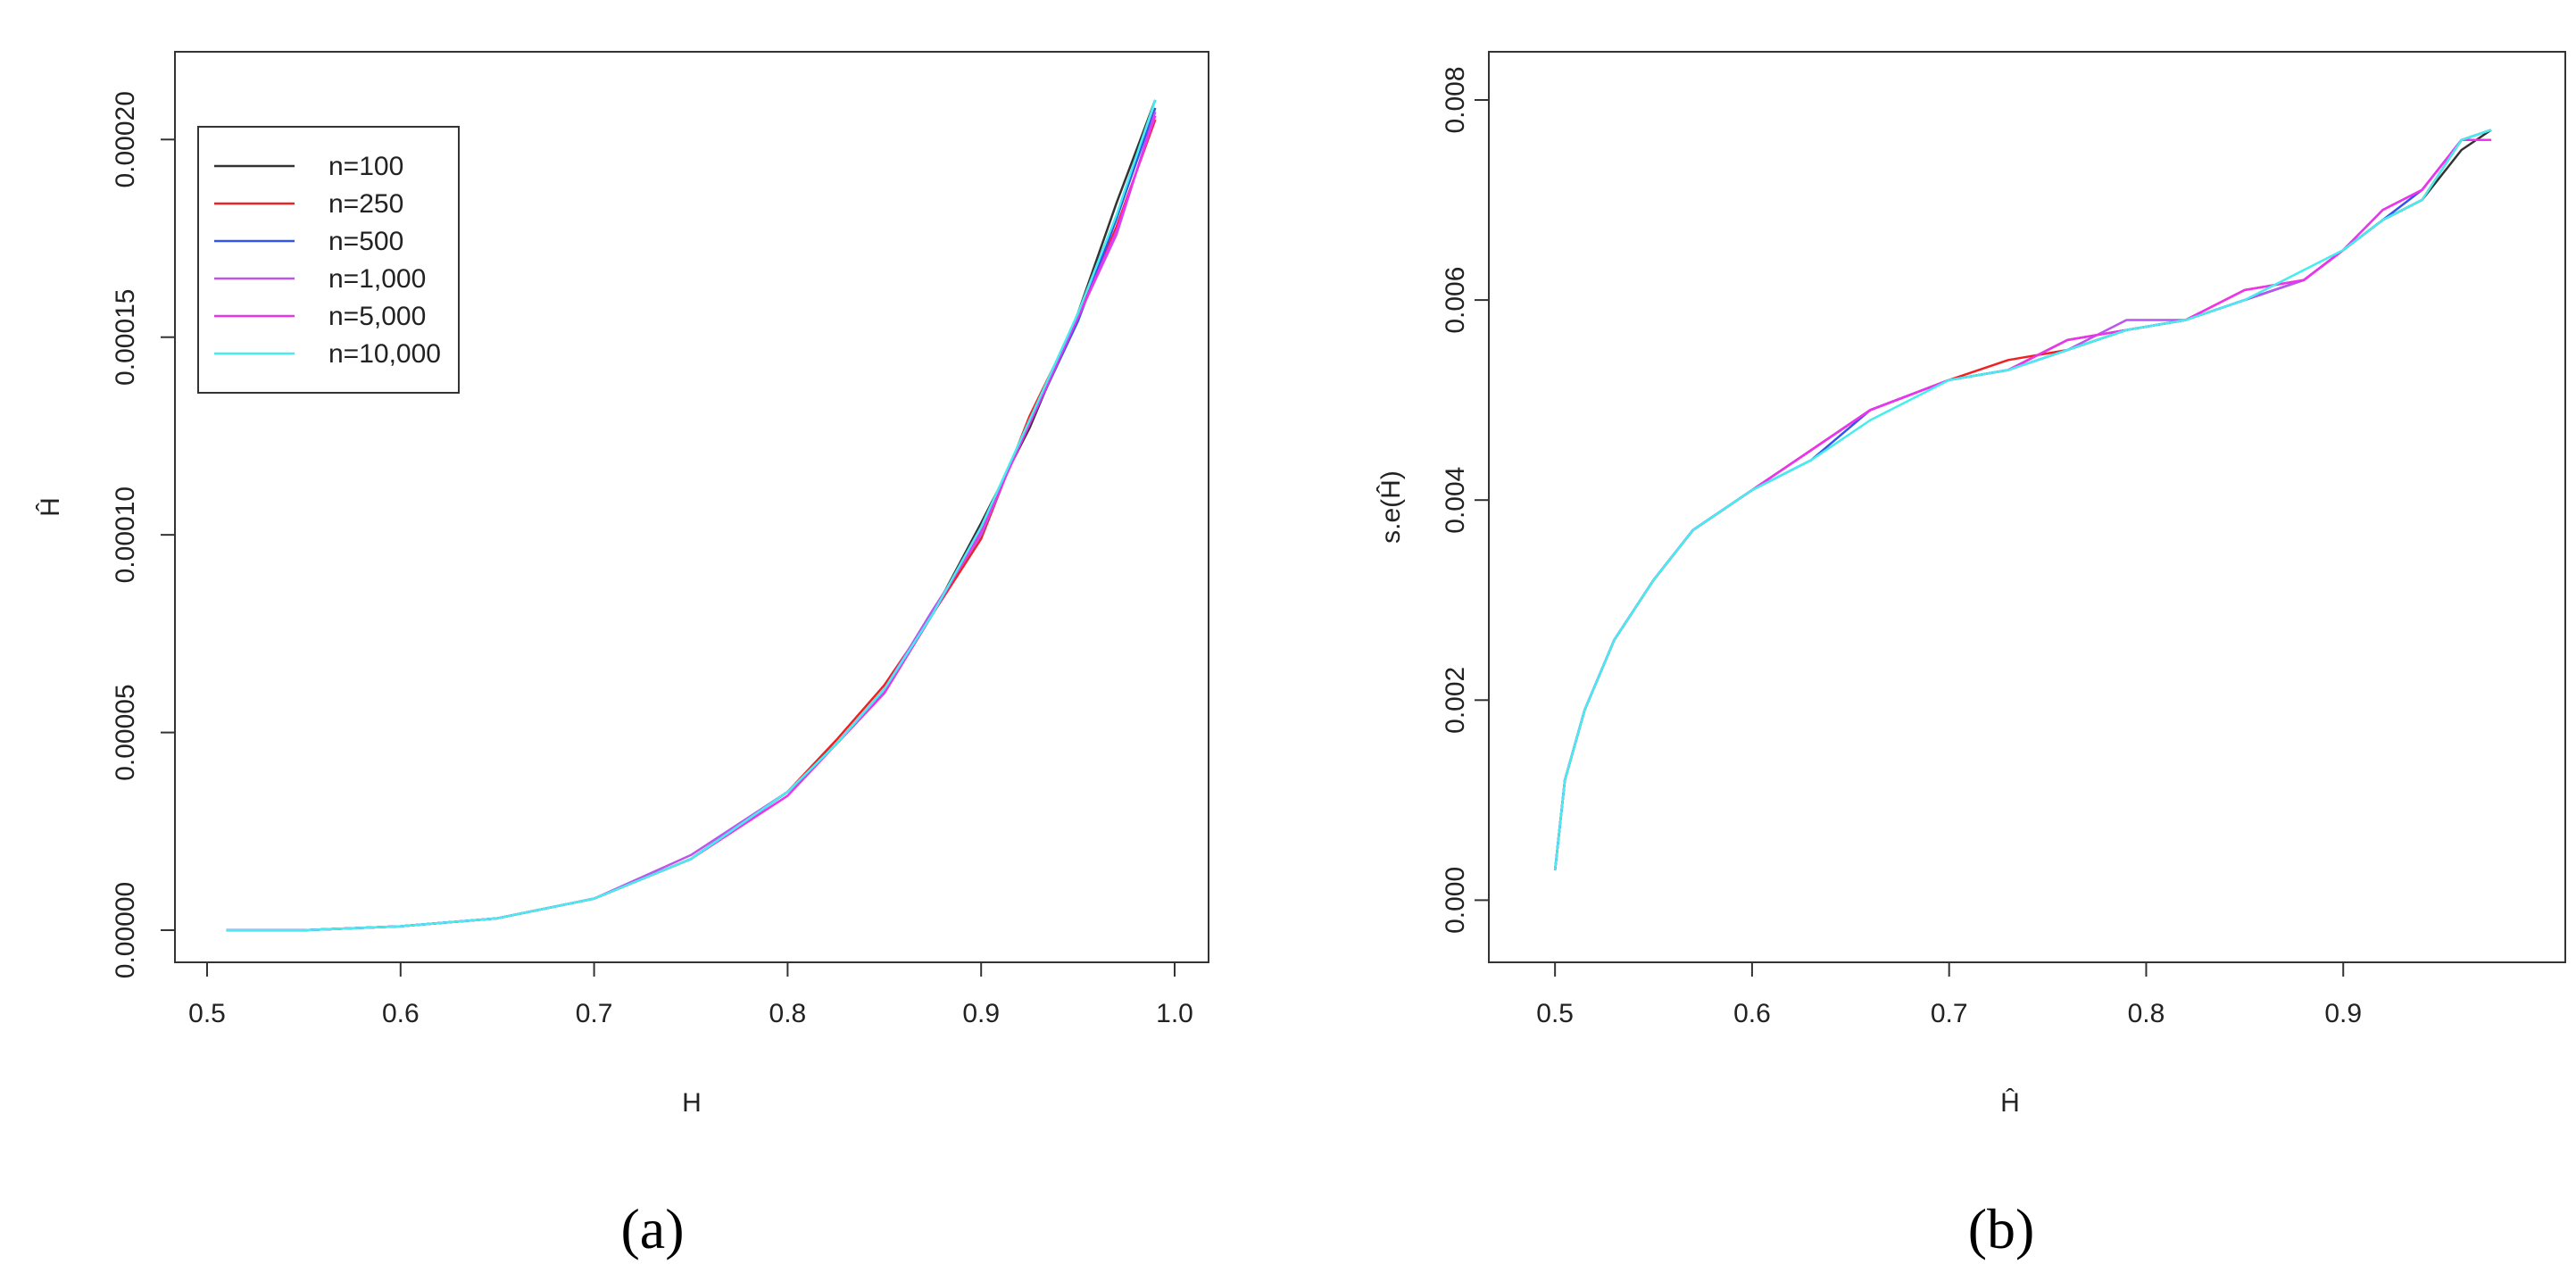  What do you see at coordinates (365, 166) in the screenshot?
I see `legend-label: n=100` at bounding box center [365, 166].